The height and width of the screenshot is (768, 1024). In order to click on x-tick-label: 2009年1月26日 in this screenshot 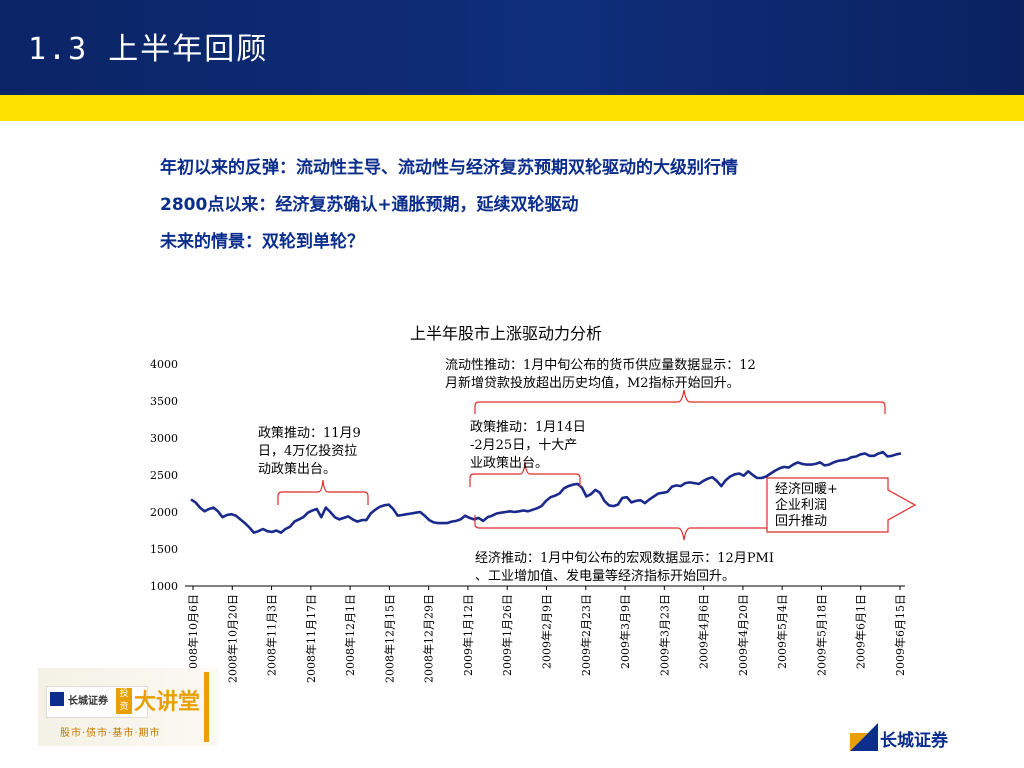, I will do `click(507, 635)`.